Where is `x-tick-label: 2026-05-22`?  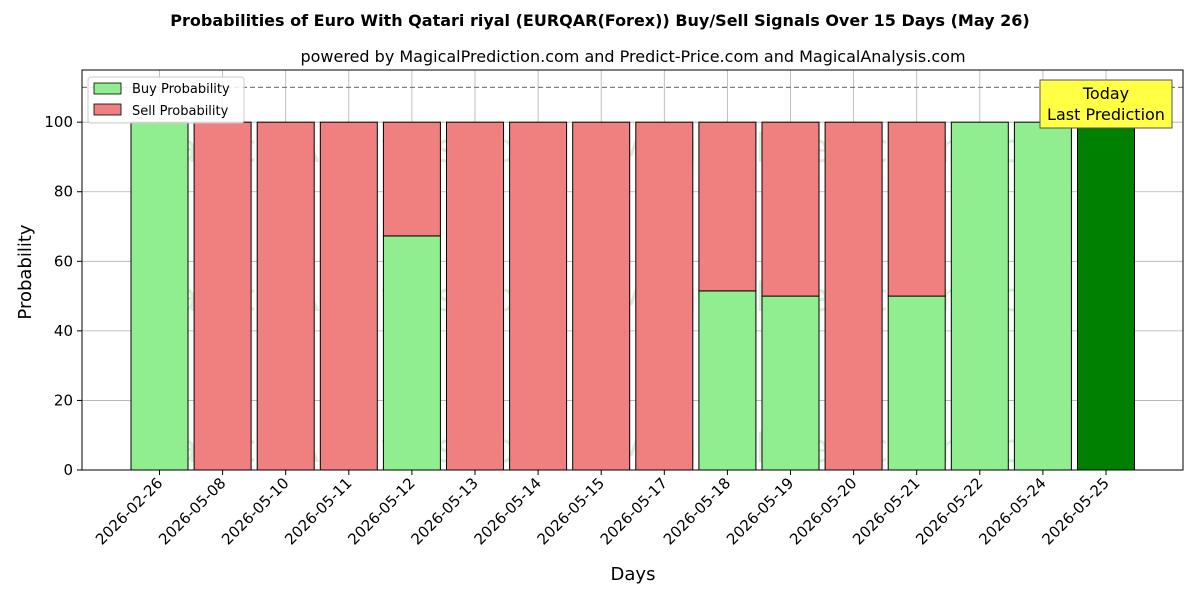
x-tick-label: 2026-05-22 is located at coordinates (949, 511).